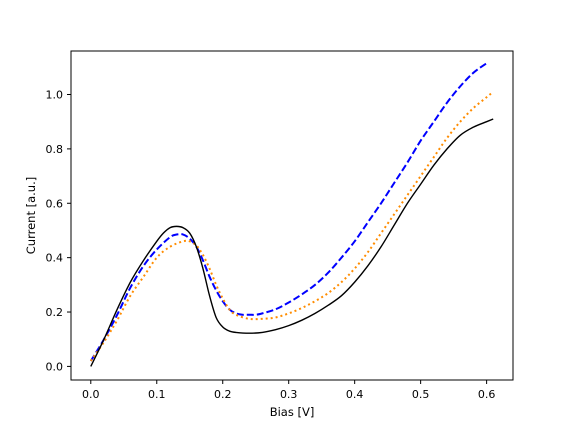 This screenshot has height=428, width=570. I want to click on x-axis: 0.0 0.1 0.2 0.3 0.4 0.5 0.6, so click(288, 390).